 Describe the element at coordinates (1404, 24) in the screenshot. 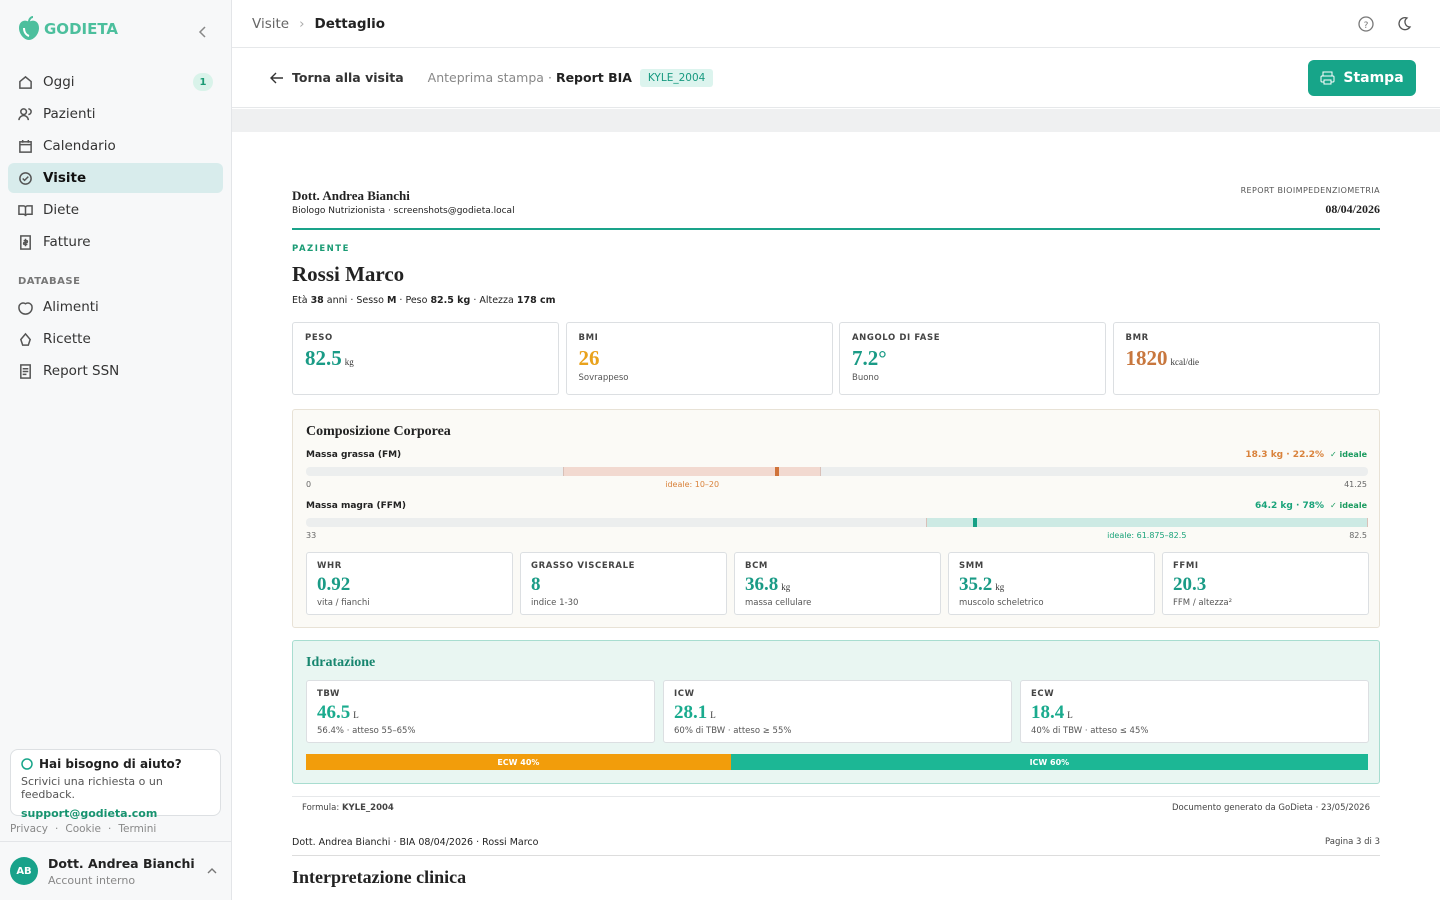

I see `theme-icon` at that location.